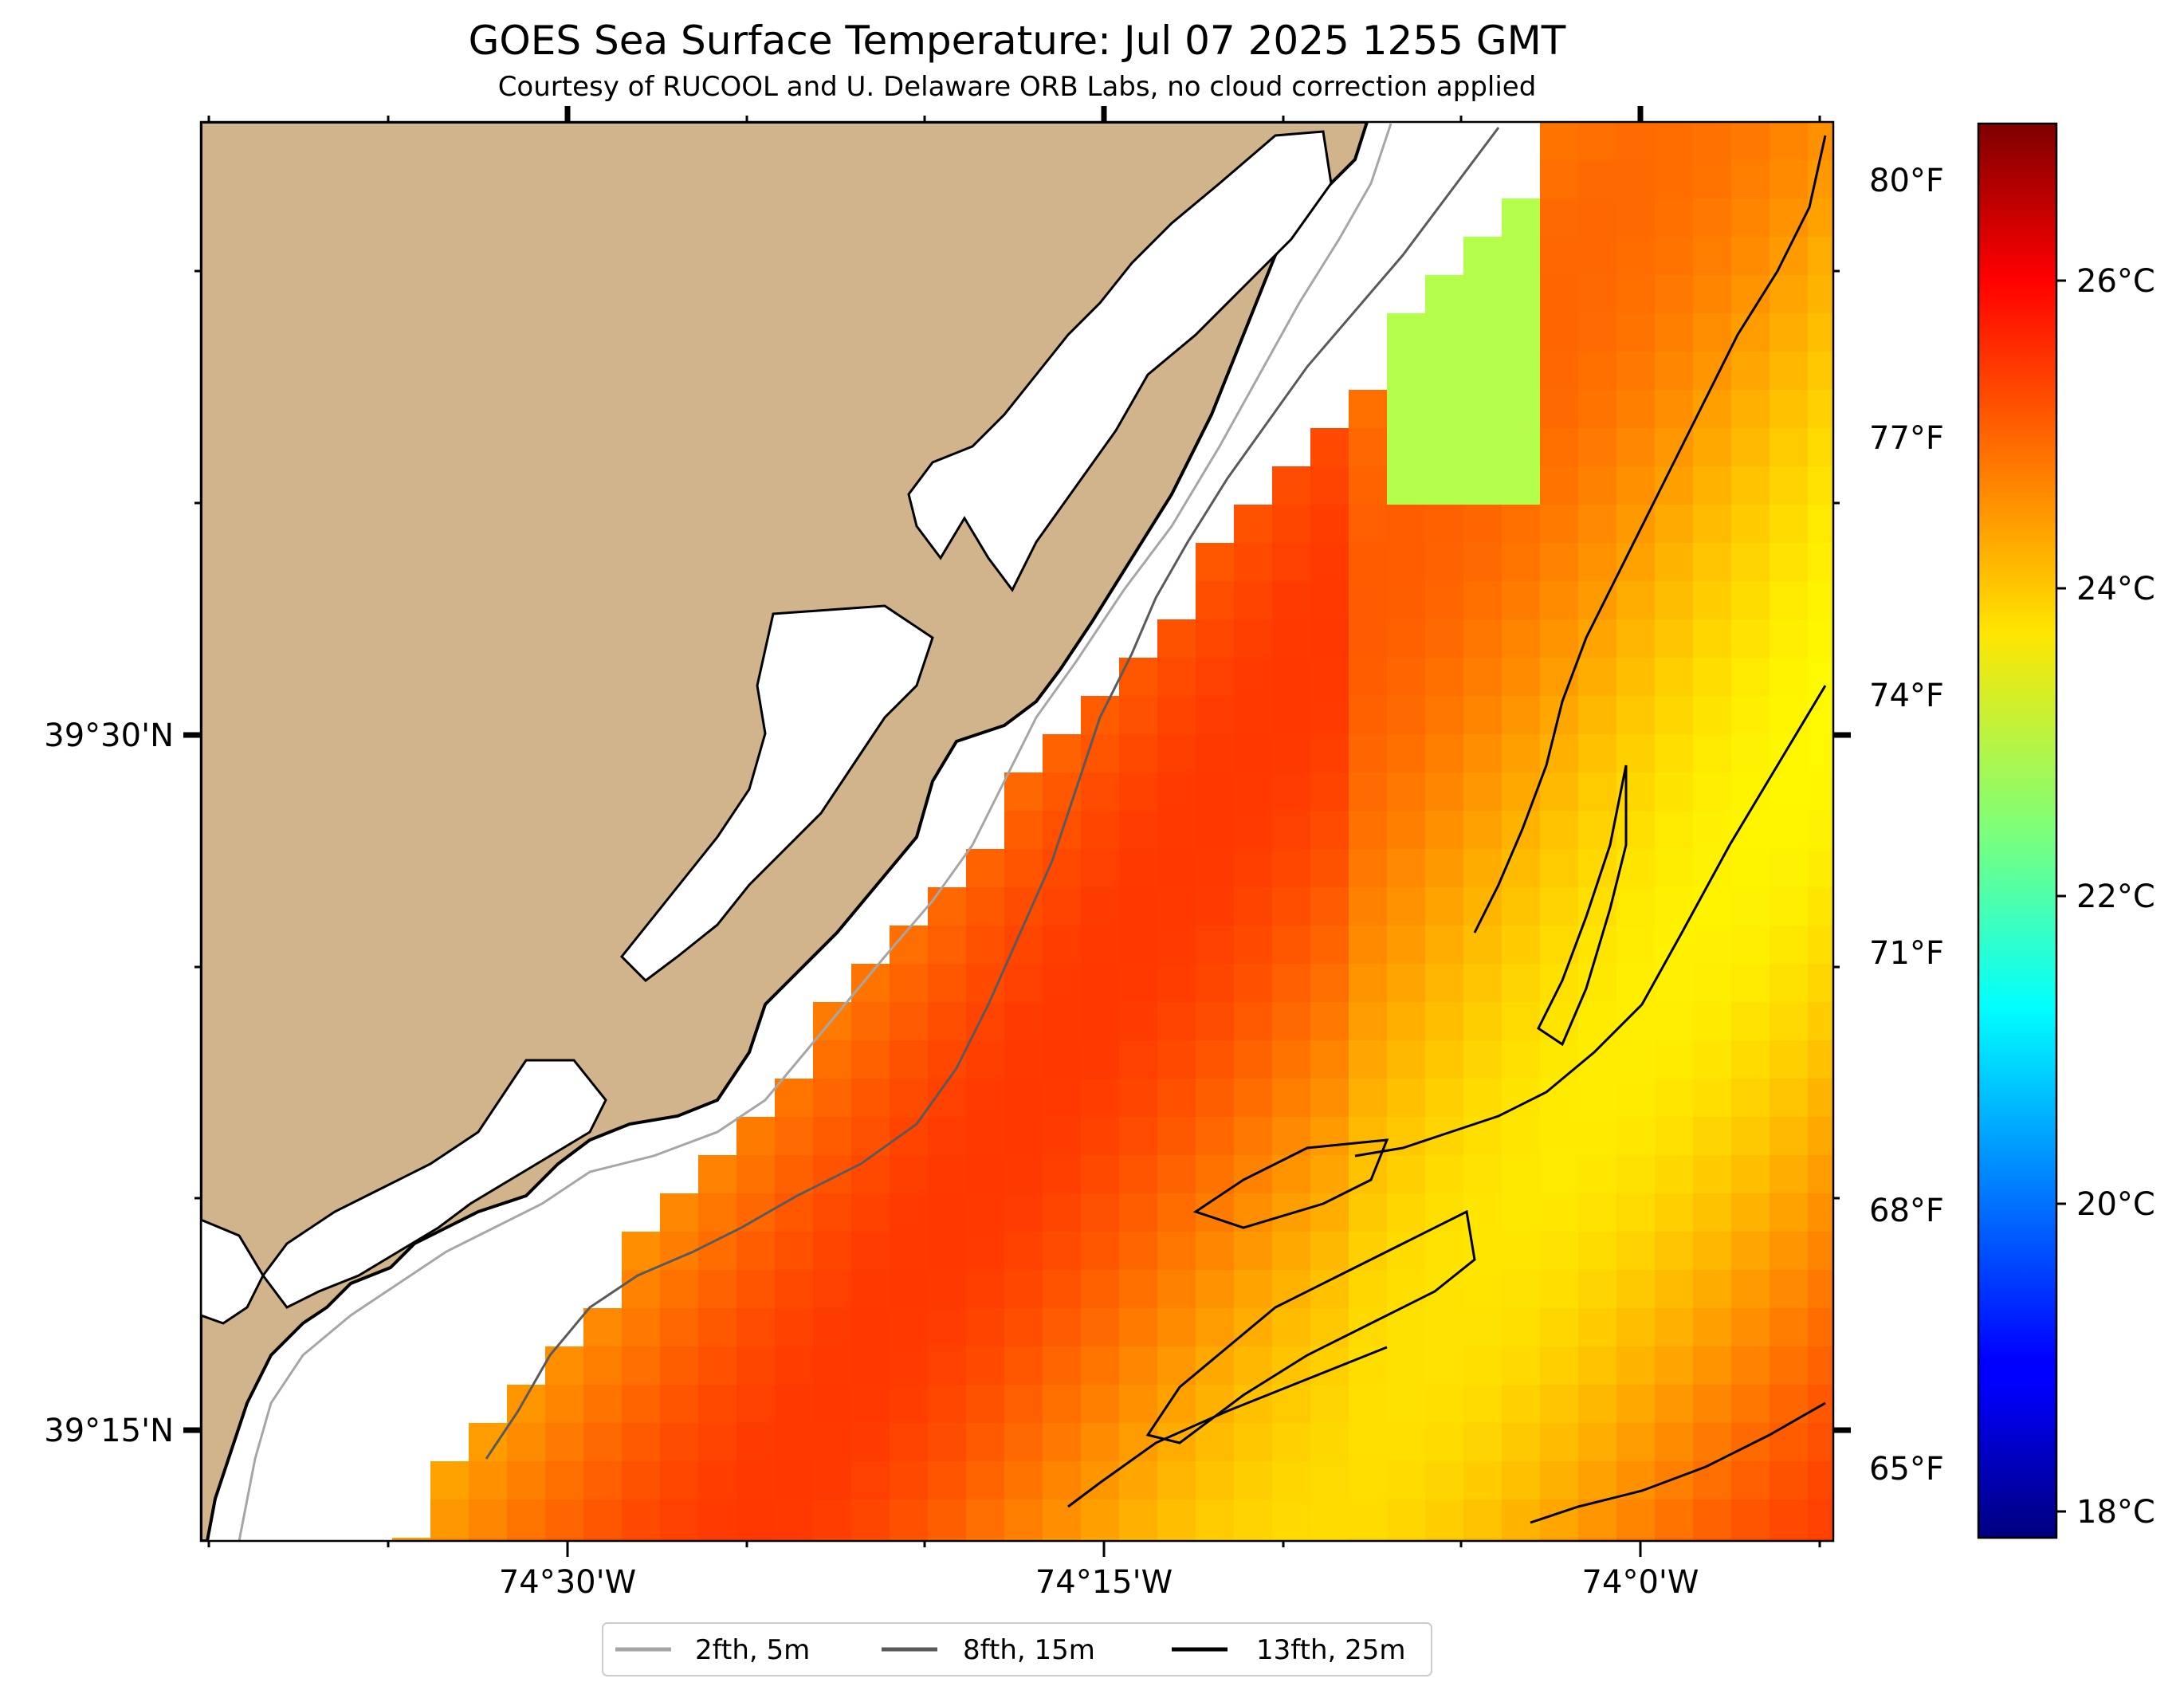 Image resolution: width=2184 pixels, height=1698 pixels. I want to click on contour-legend: 2fth, 5m 8fth, 15m 13fth, 25m, so click(1017, 1649).